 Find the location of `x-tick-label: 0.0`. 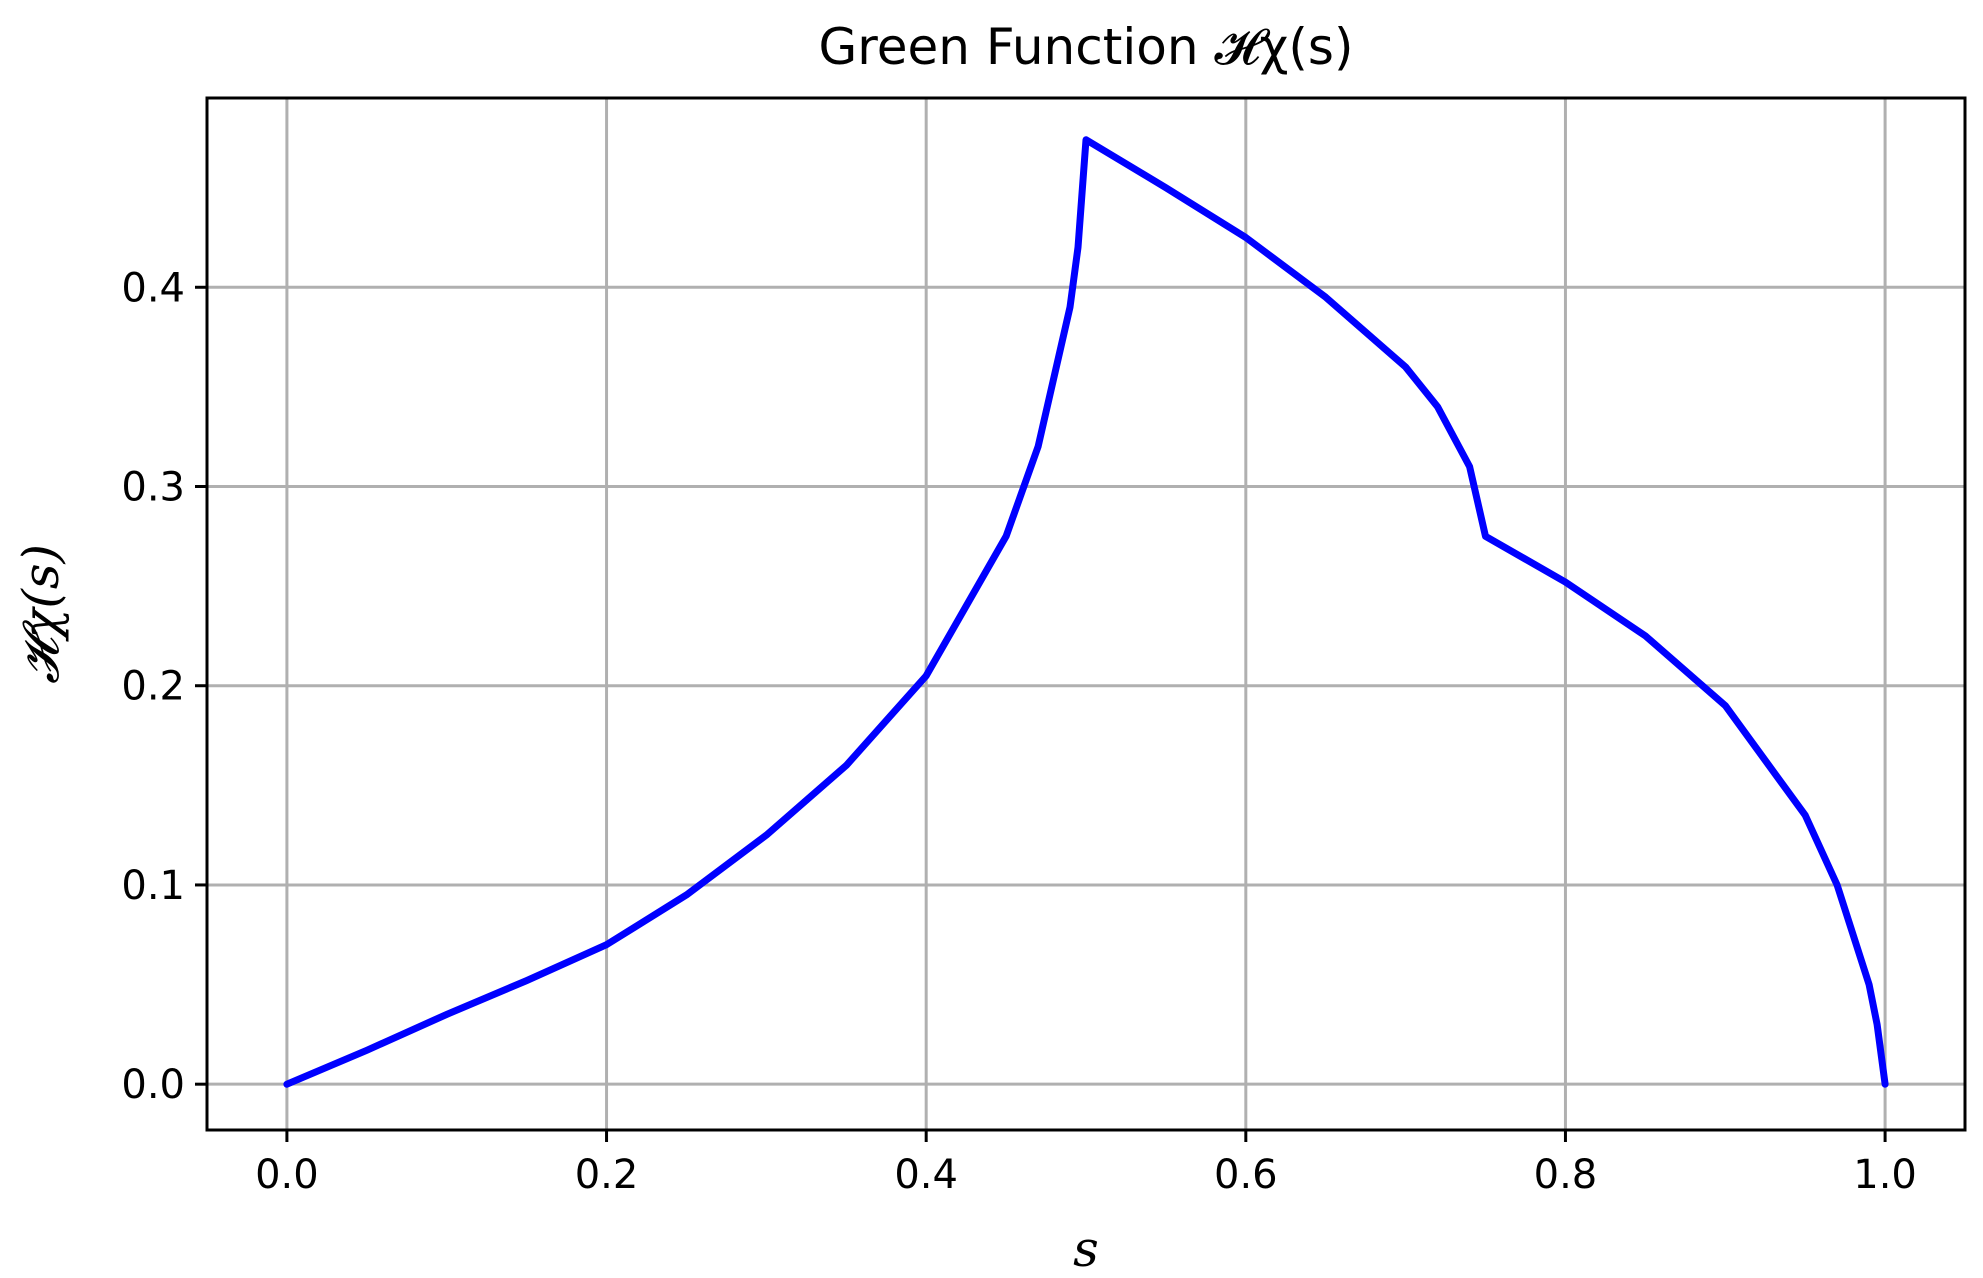

x-tick-label: 0.0 is located at coordinates (287, 1175).